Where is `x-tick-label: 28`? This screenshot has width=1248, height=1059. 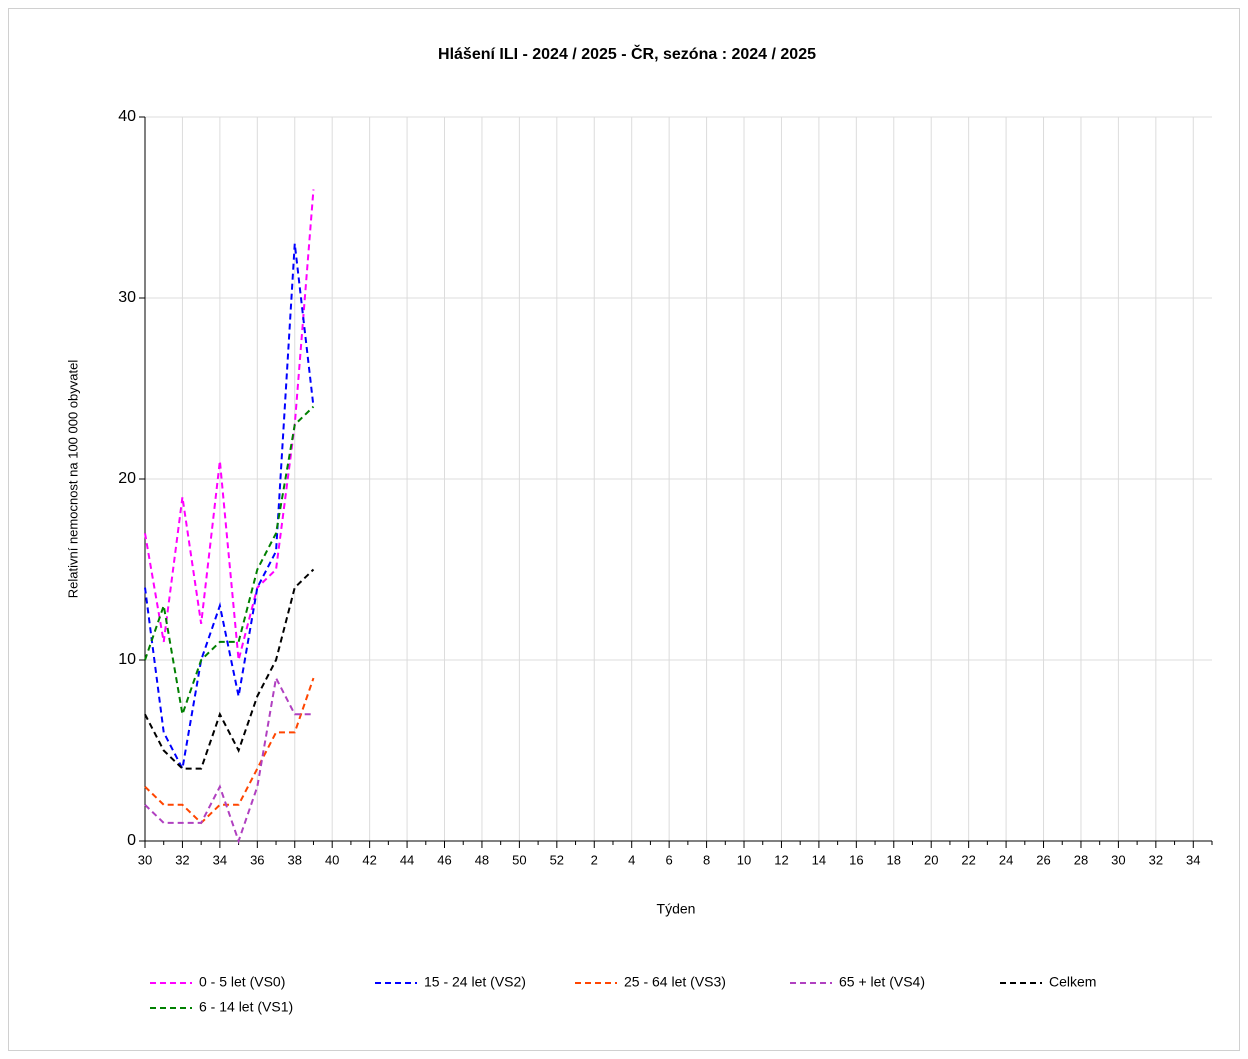 x-tick-label: 28 is located at coordinates (1081, 859).